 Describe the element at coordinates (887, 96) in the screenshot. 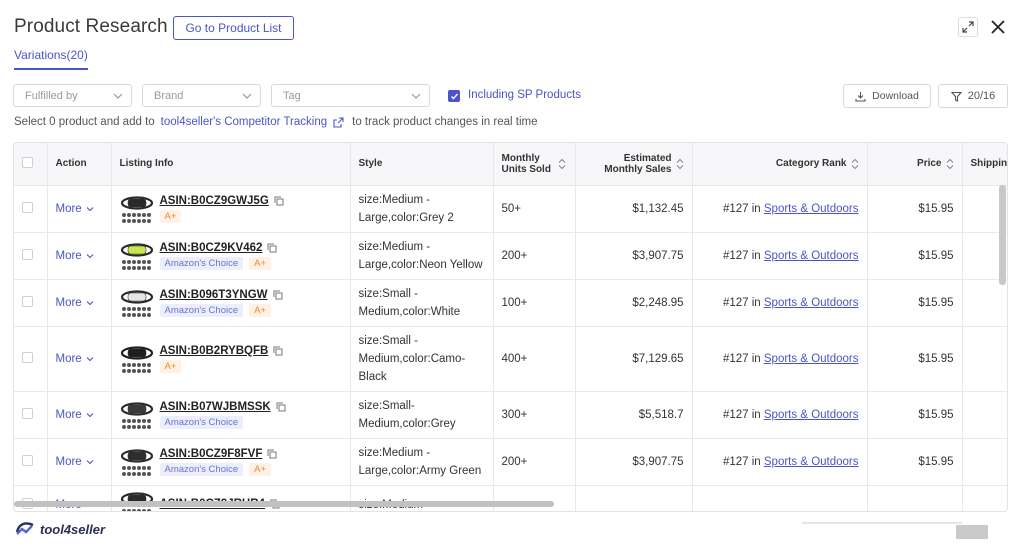

I see `download-button: Download` at that location.